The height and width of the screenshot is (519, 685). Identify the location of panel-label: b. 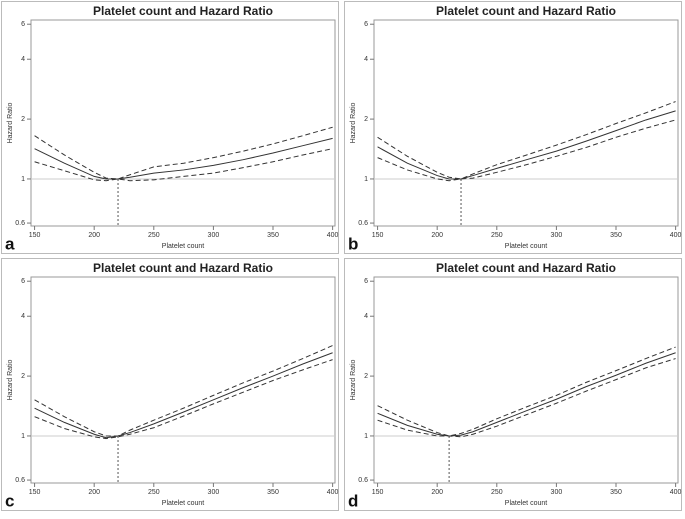
(353, 243).